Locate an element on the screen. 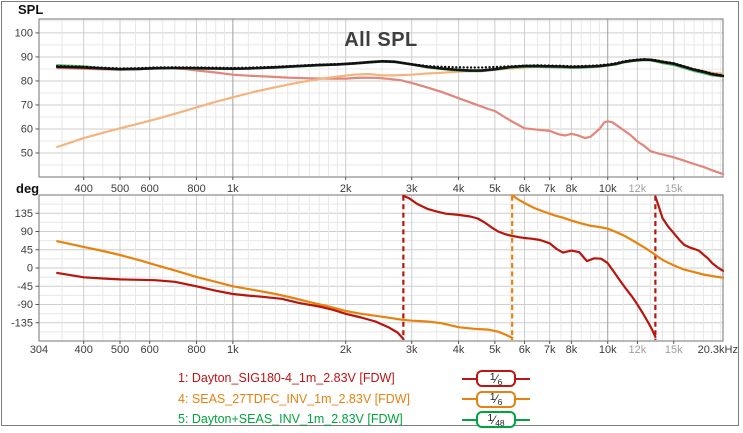  legend-item-3: 5: Dayton+SEAS_INV_1m_2.83V [FDW] is located at coordinates (290, 420).